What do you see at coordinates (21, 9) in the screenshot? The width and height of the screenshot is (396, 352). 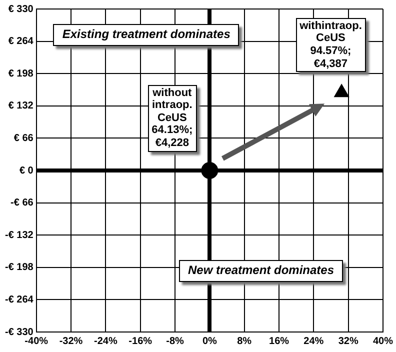 I see `y-tick-label: € 330` at bounding box center [21, 9].